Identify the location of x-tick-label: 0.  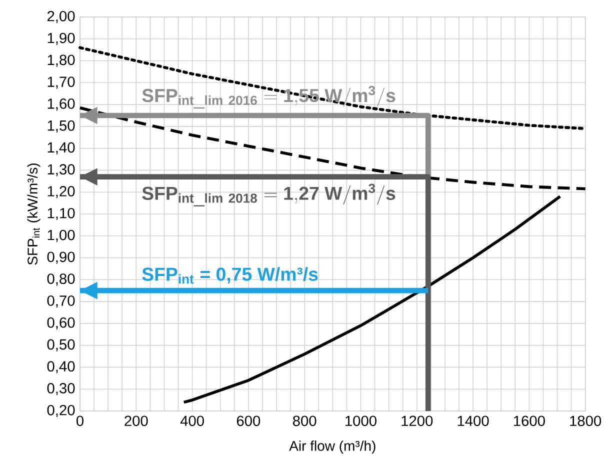
(80, 421).